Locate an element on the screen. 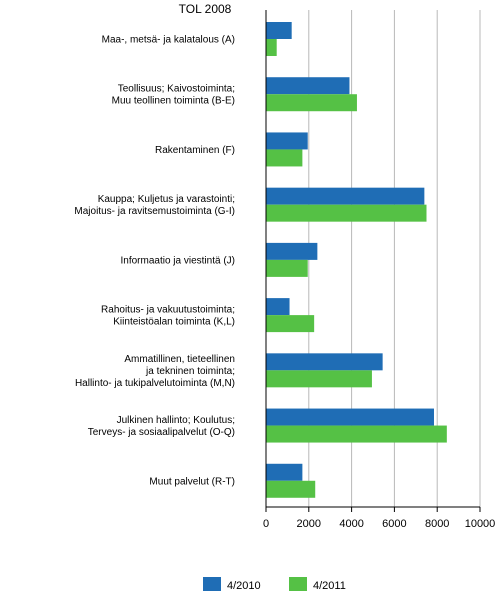 The width and height of the screenshot is (500, 600). legend-label-1: 4/2011 is located at coordinates (329, 586).